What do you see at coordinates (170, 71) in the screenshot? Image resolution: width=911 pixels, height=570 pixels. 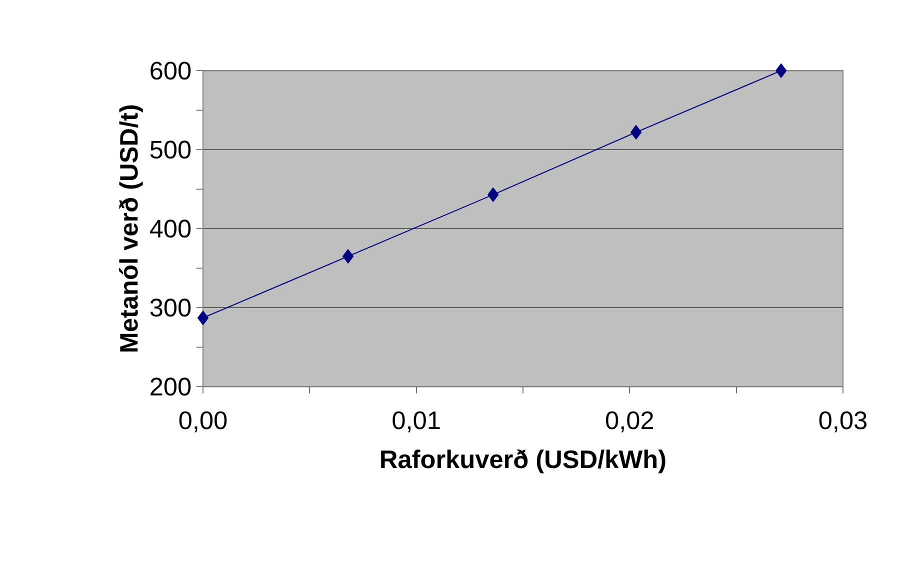 I see `y-tick-label: 600` at bounding box center [170, 71].